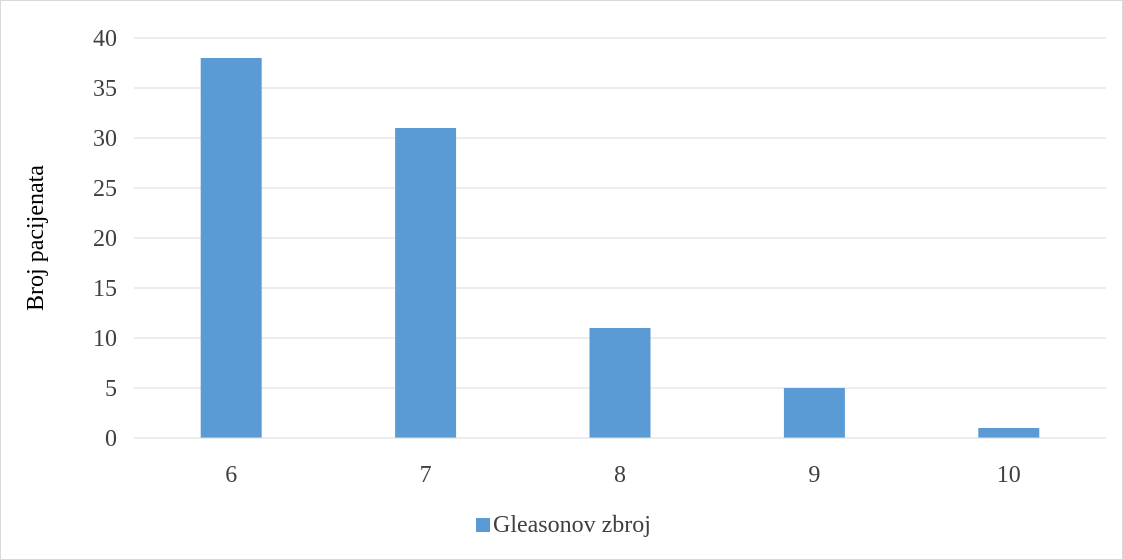 This screenshot has height=560, width=1123. I want to click on y-tick-label: 35, so click(105, 89).